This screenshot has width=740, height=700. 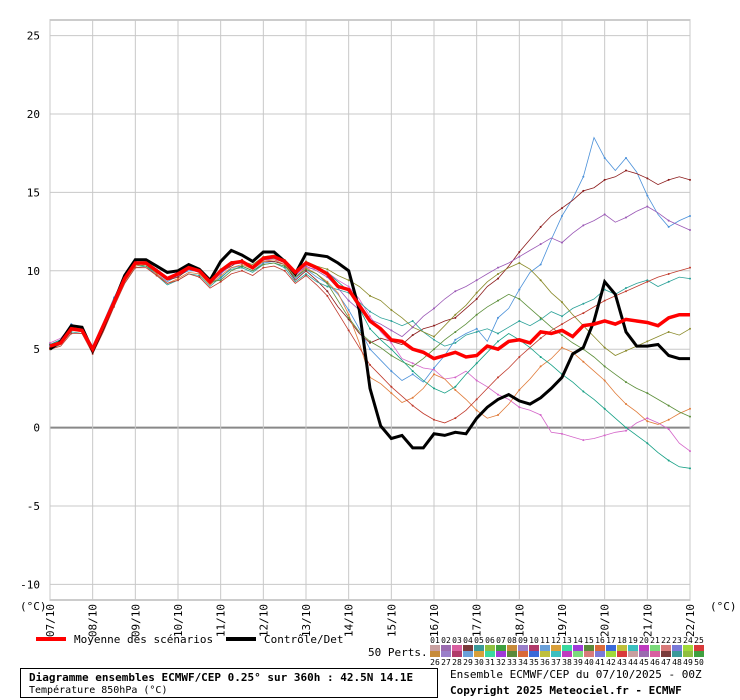 I want to click on member-number-bottom: 27, so click(x=446, y=662).